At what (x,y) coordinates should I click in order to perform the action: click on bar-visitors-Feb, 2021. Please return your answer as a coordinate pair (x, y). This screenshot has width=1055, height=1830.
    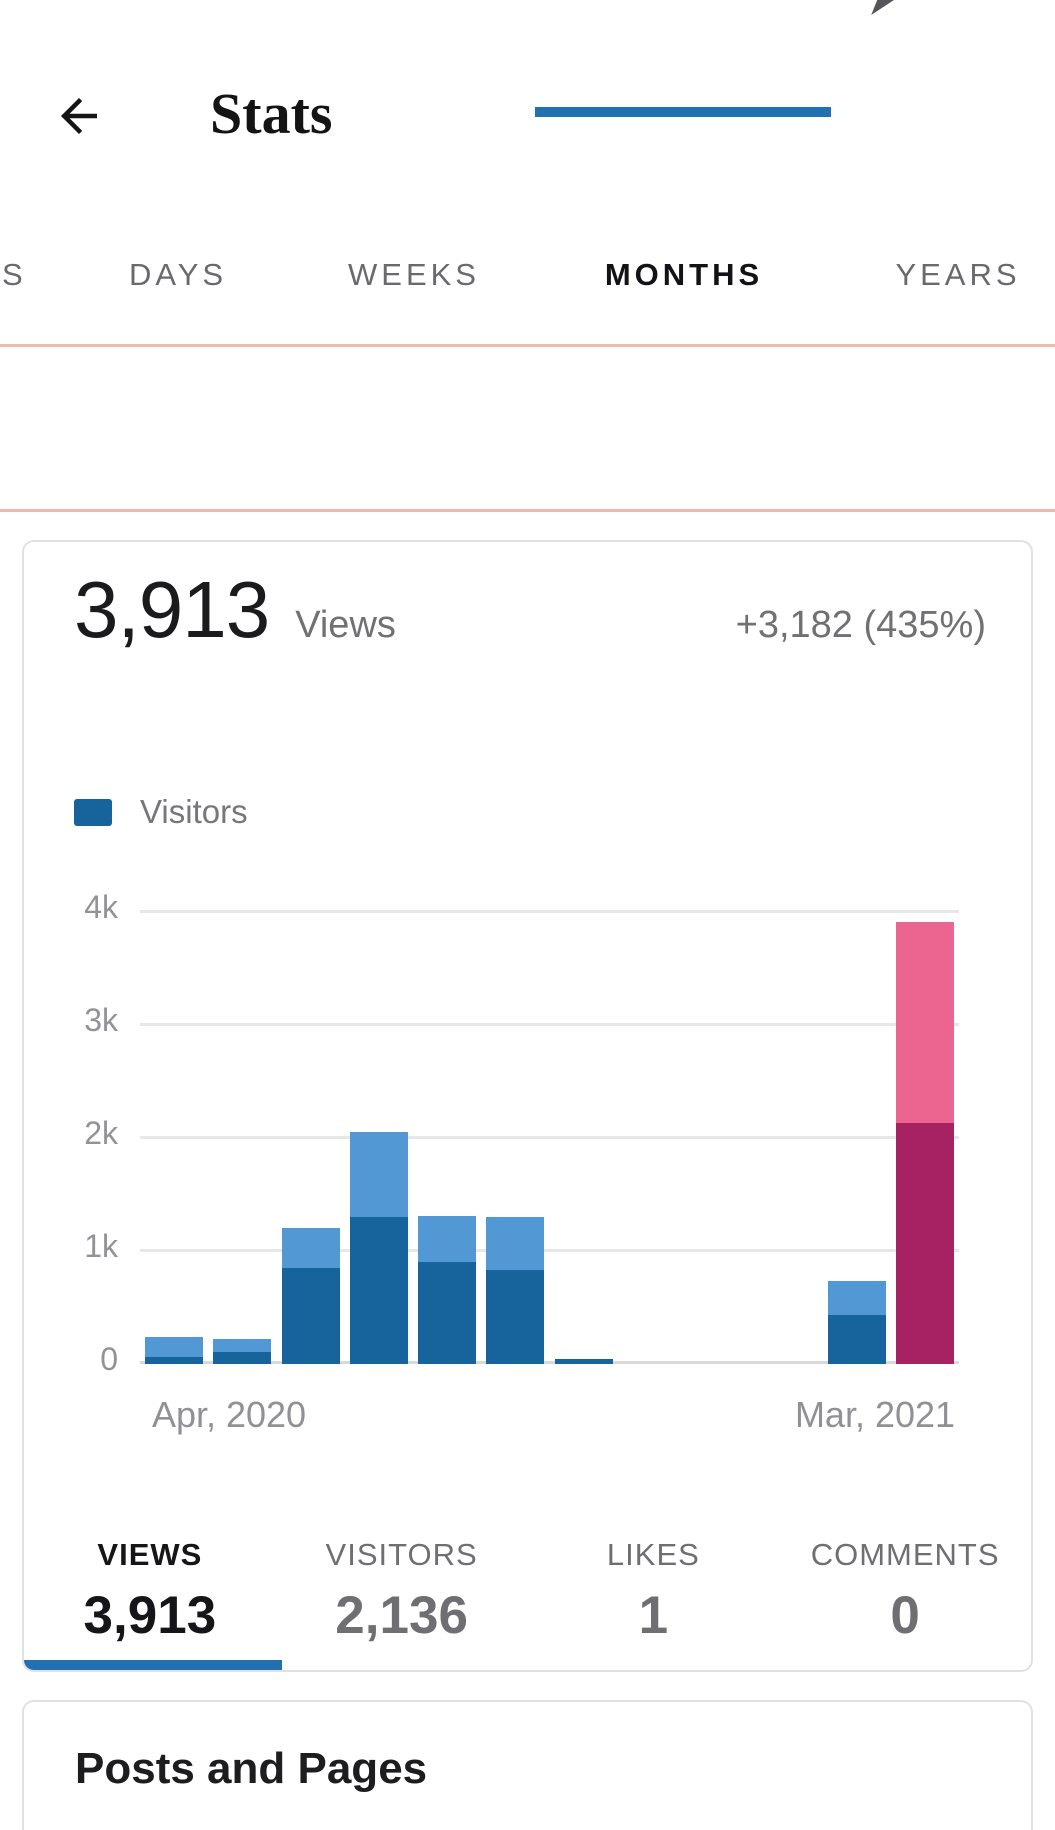
    Looking at the image, I should click on (857, 1339).